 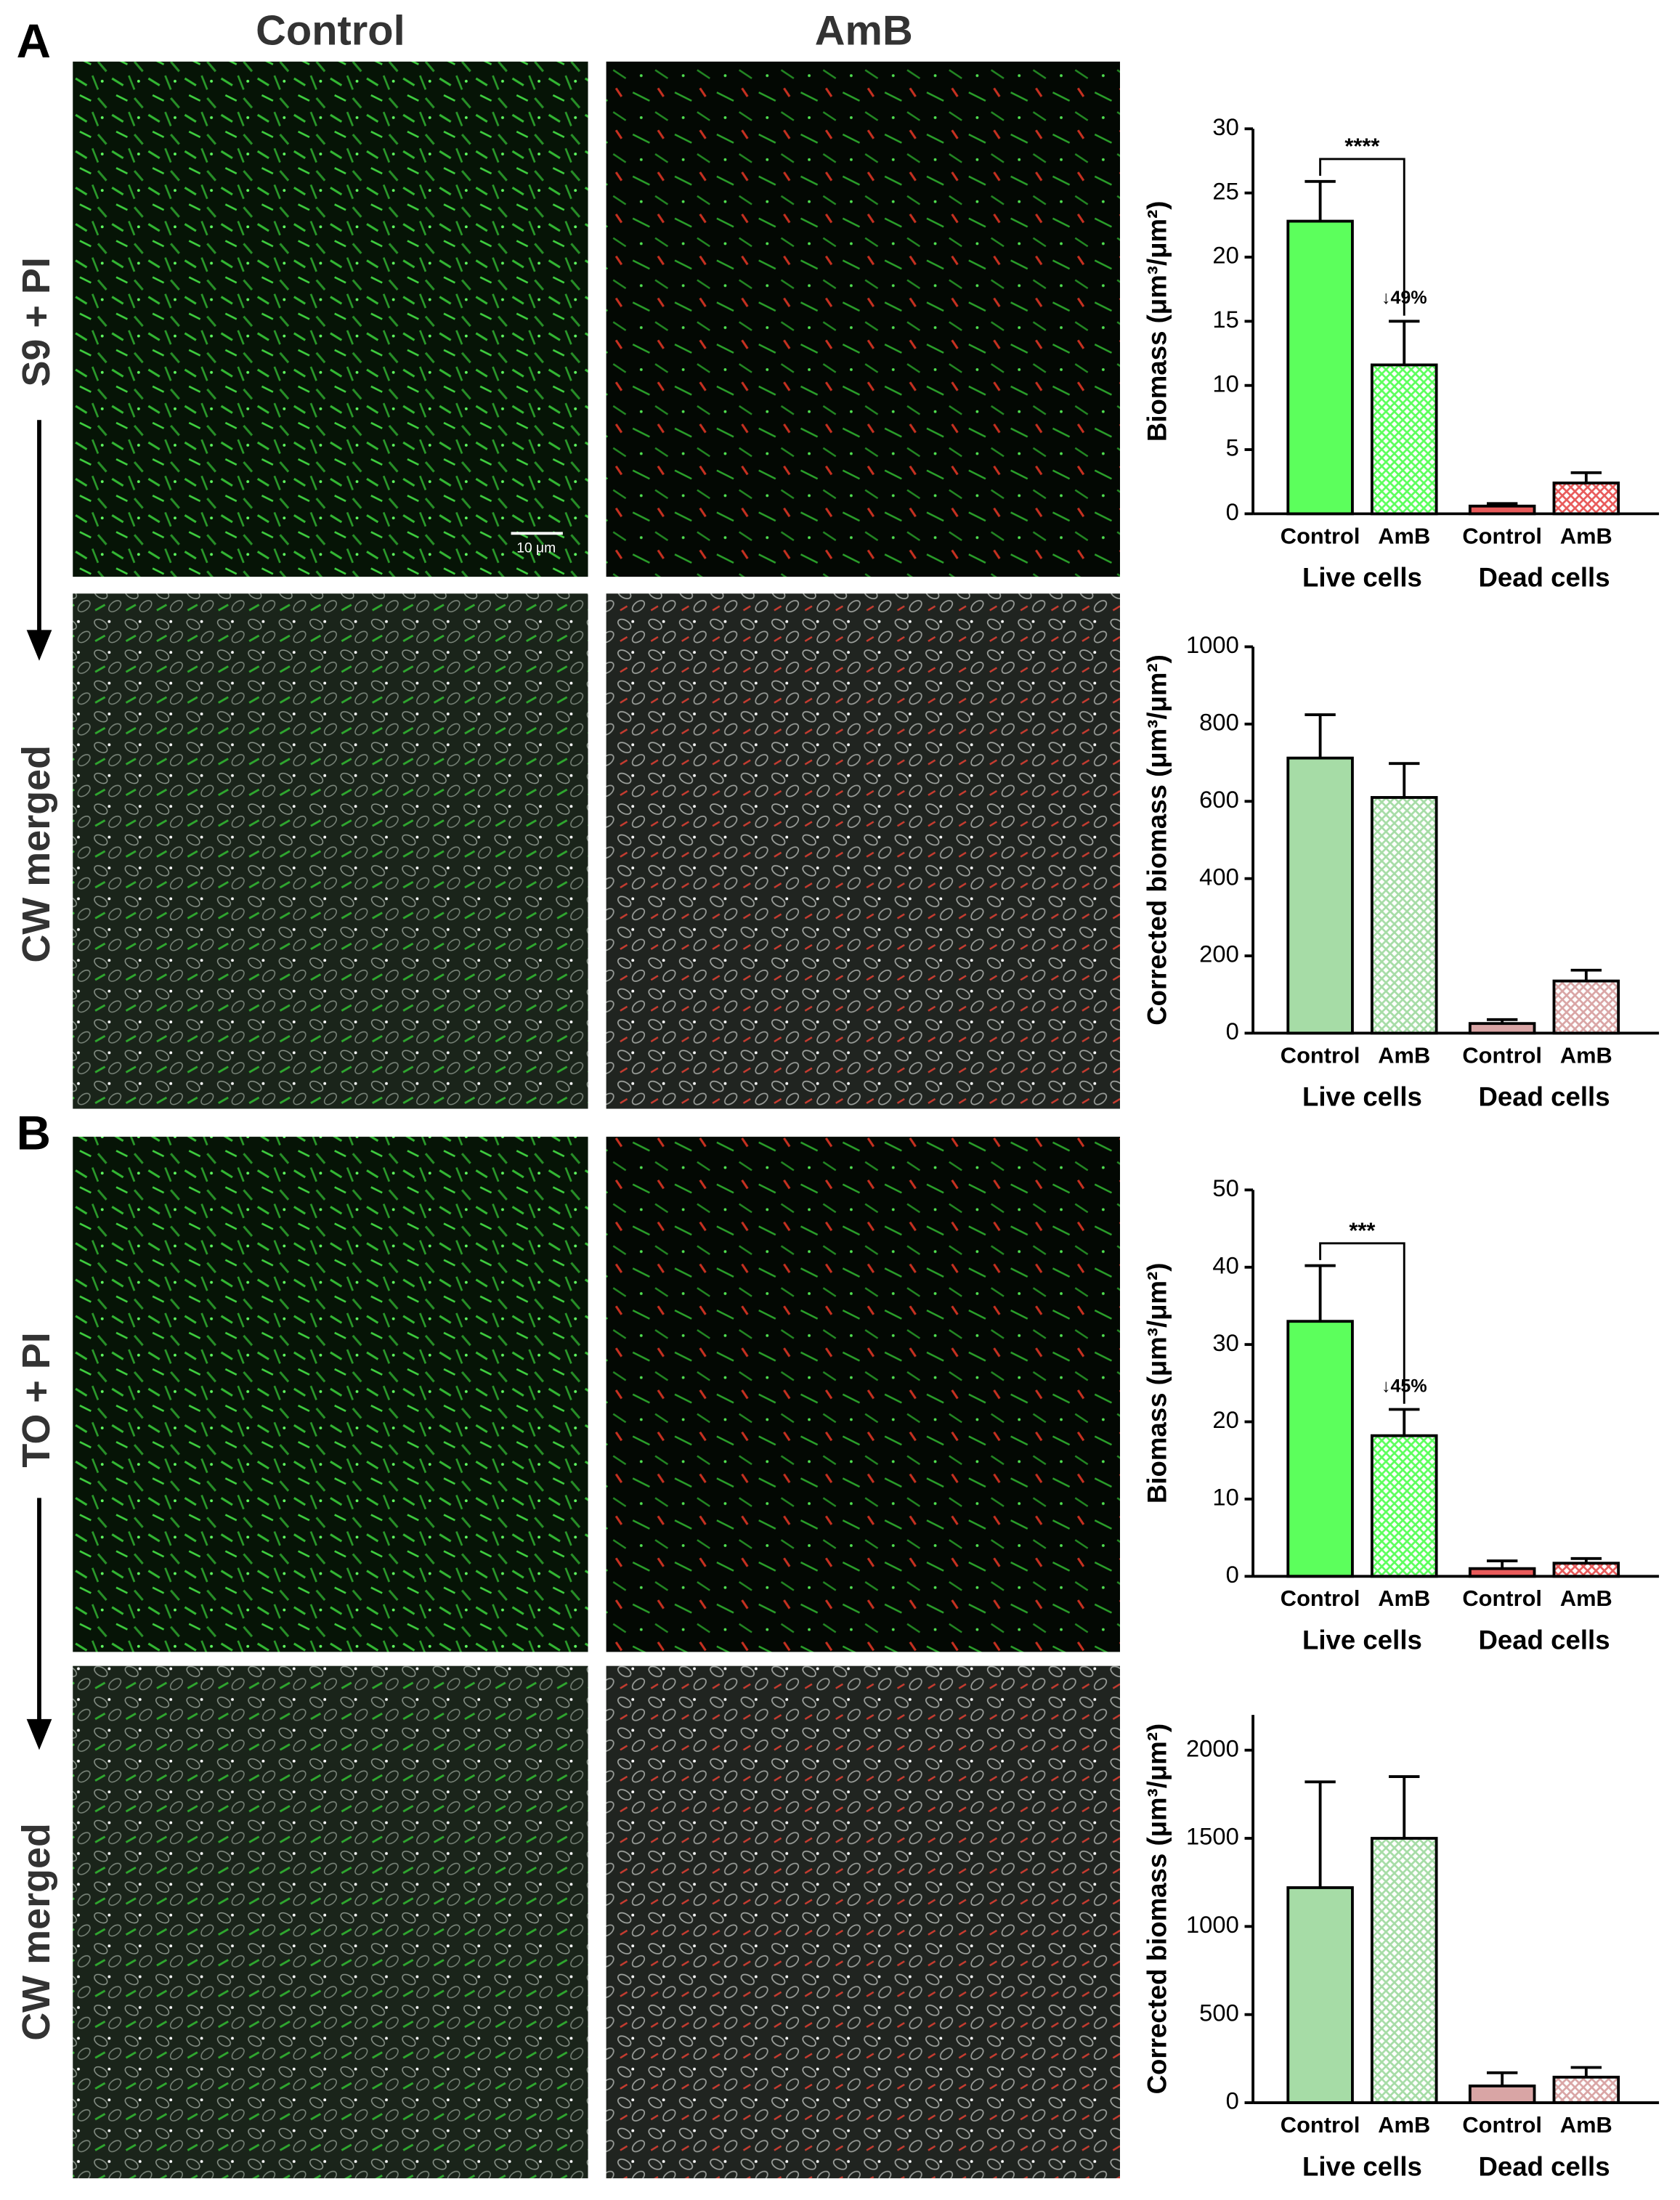 I want to click on row-label: TO + PI, so click(x=36, y=1399).